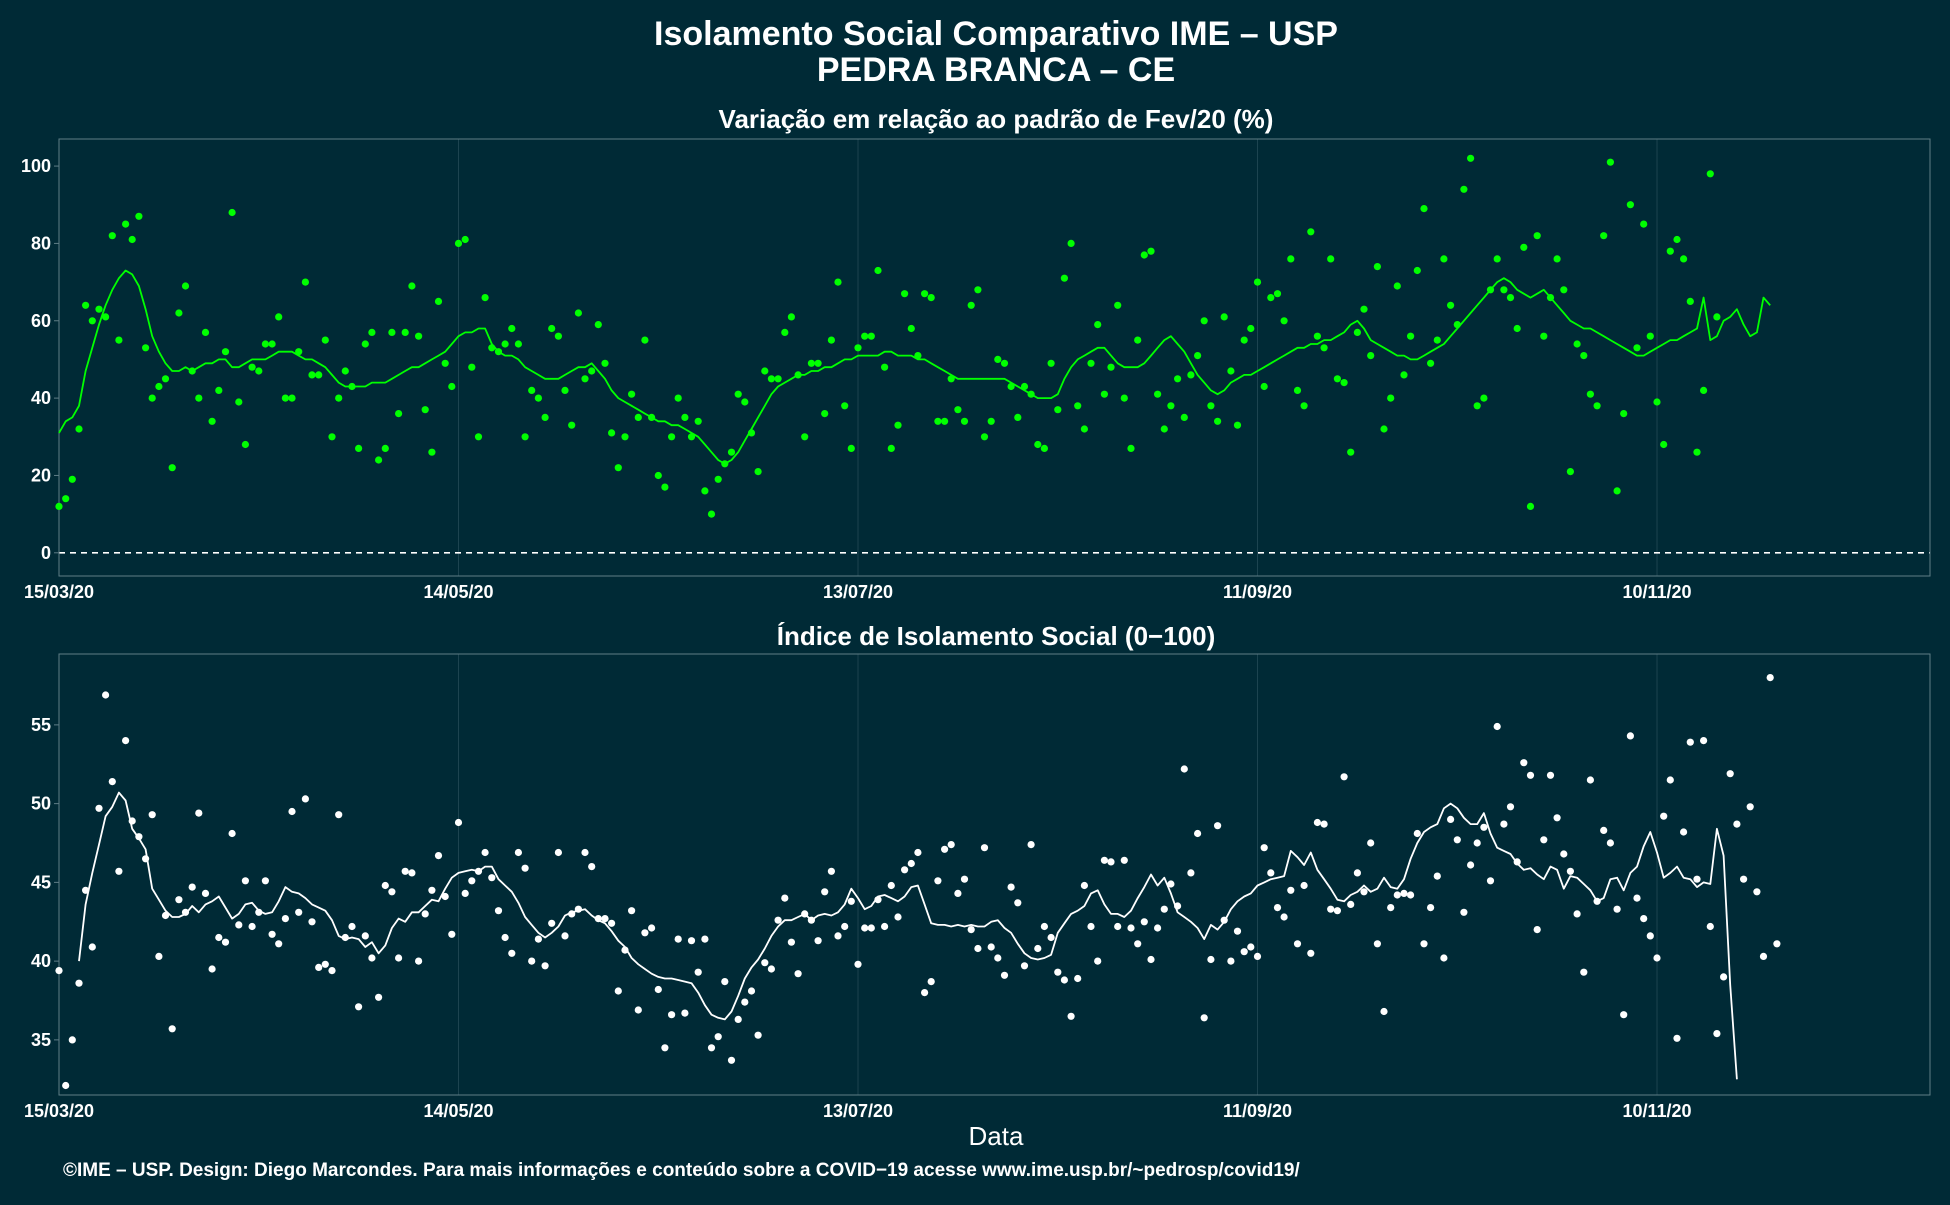 The image size is (1950, 1205). Describe the element at coordinates (914, 367) in the screenshot. I see `top-moving-average-line` at that location.